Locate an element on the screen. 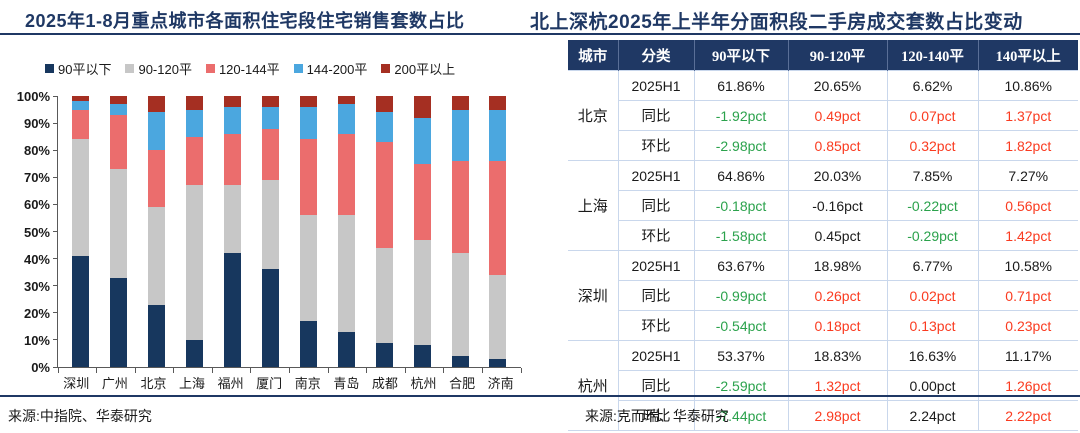  table-row: 上海 2025H1 64.86% 20.03% 7.85% 7.27% is located at coordinates (823, 205).